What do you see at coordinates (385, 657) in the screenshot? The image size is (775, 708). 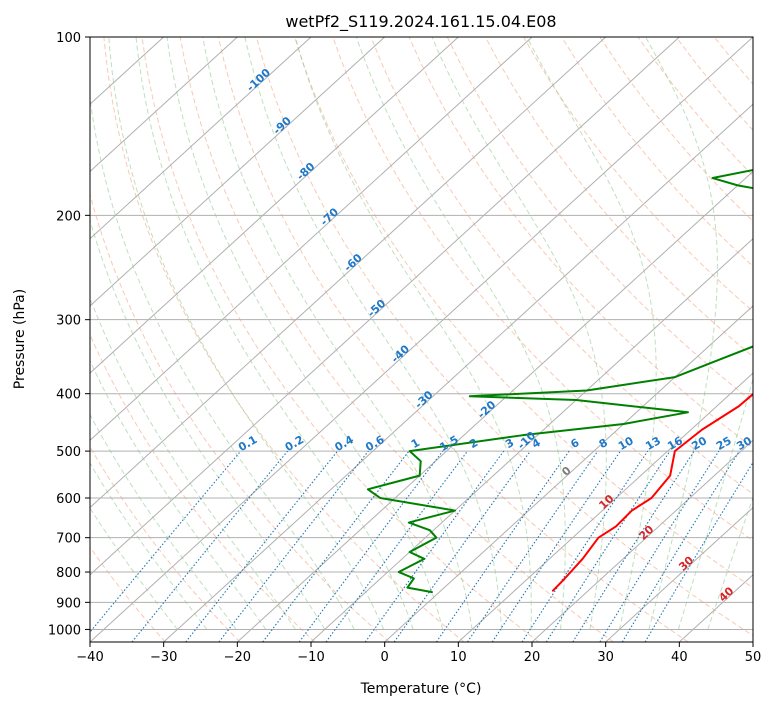 I see `x-tick-label: 0` at bounding box center [385, 657].